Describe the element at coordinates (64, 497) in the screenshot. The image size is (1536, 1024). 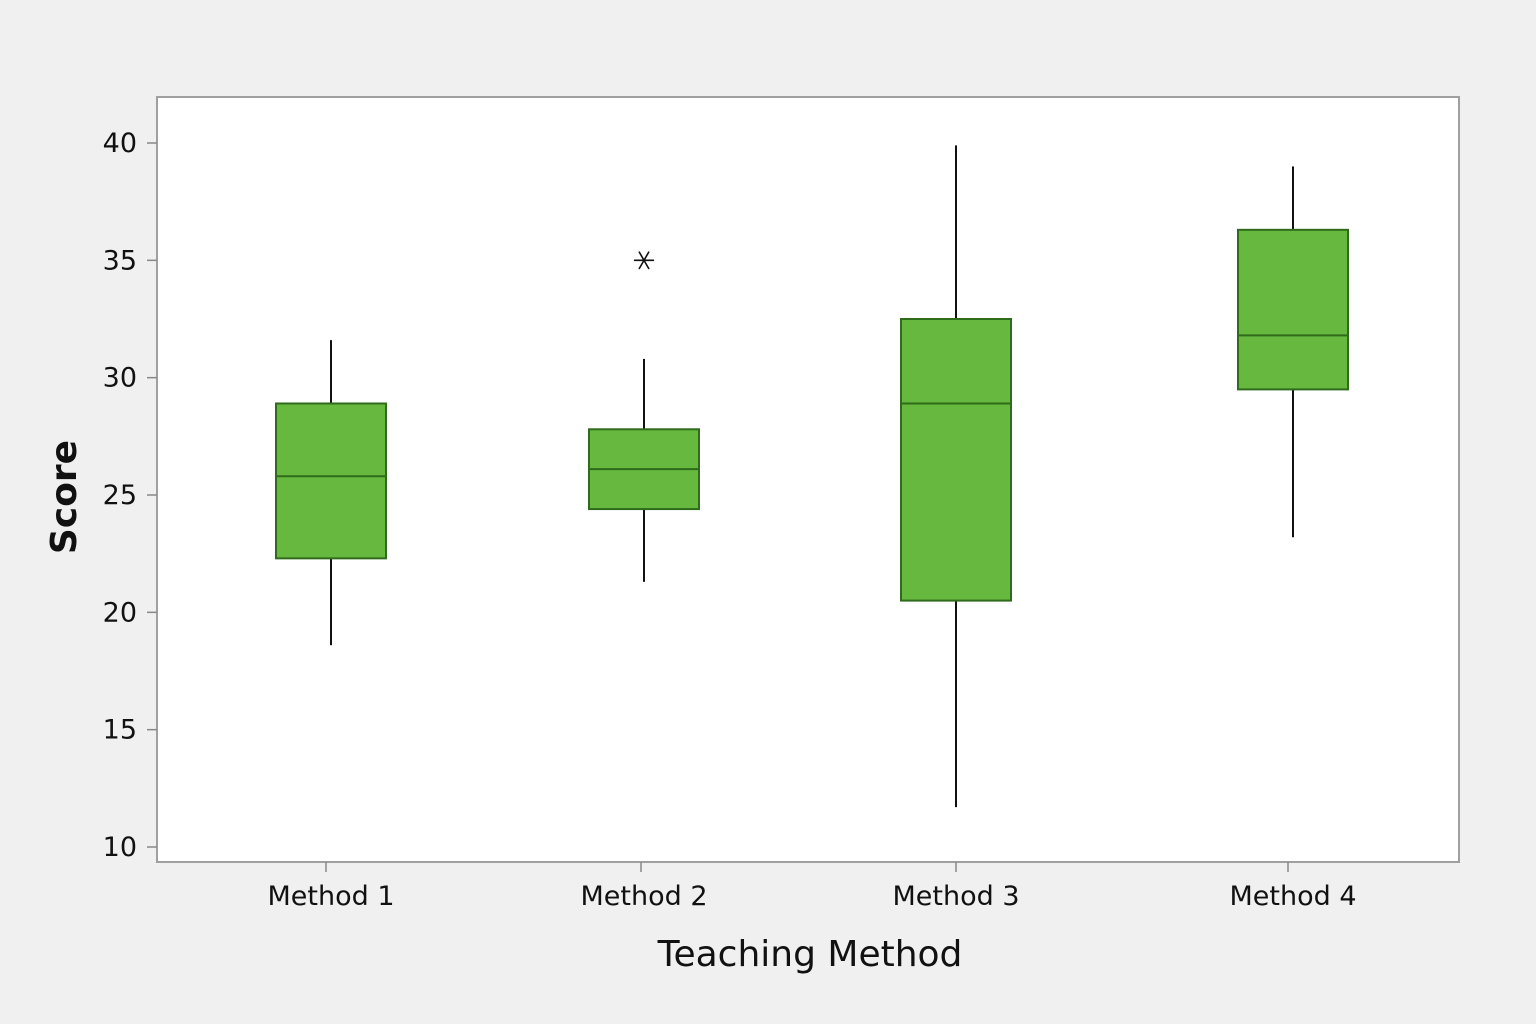
I see `y-axis-title: Score` at that location.